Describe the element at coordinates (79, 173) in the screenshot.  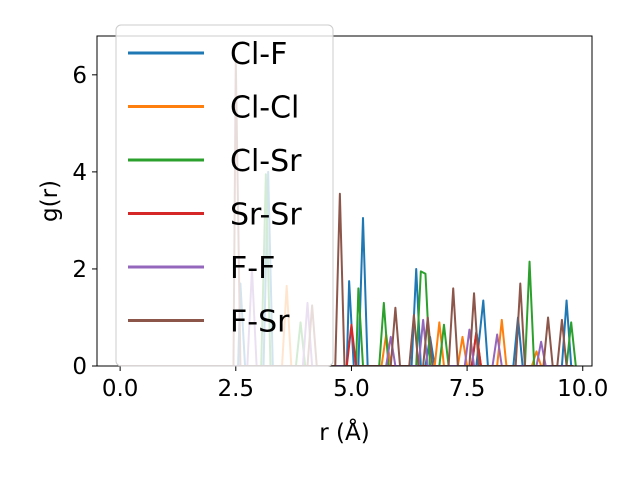
I see `y-tick-label: 4` at that location.